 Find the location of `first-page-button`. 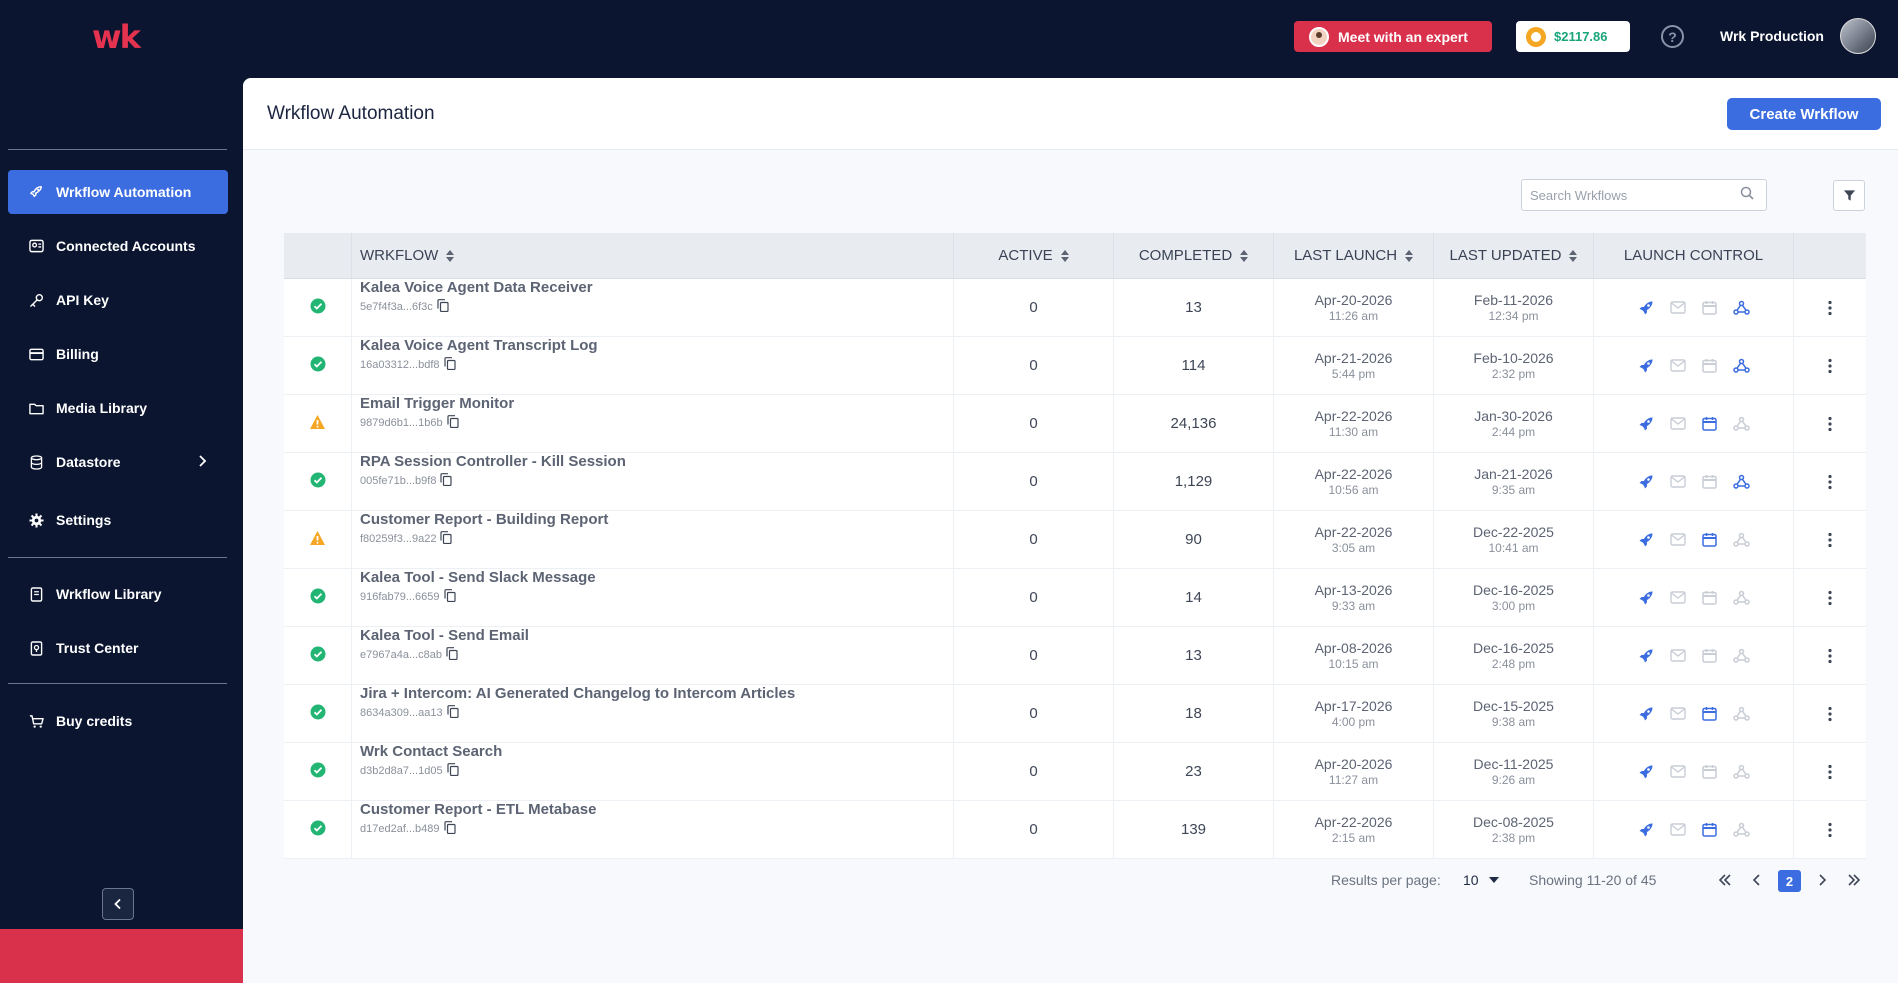

first-page-button is located at coordinates (1725, 880).